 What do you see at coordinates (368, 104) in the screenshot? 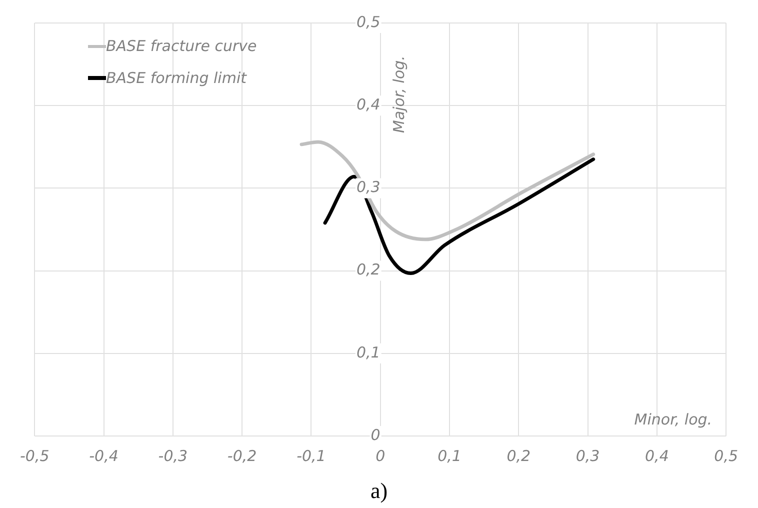
I see `y-tick-label: 0,4` at bounding box center [368, 104].